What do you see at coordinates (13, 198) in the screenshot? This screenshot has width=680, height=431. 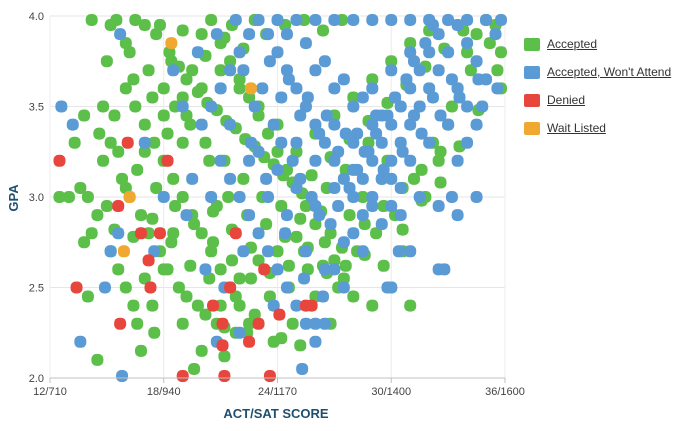 I see `y-axis-title: GPA` at bounding box center [13, 198].